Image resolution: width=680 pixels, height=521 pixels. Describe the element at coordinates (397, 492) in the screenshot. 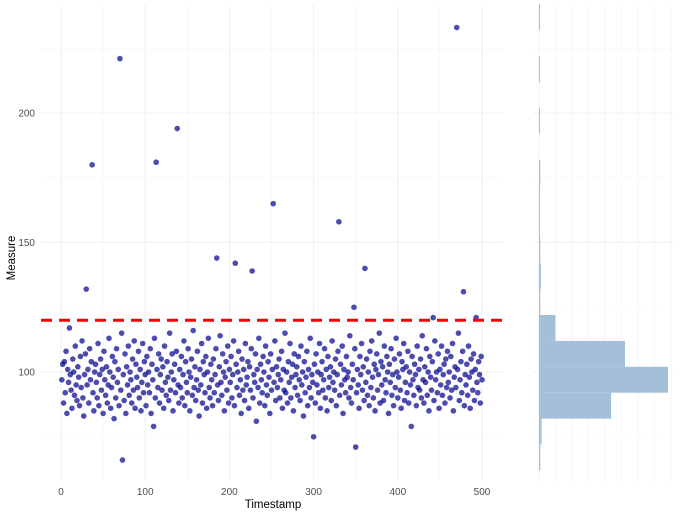

I see `x-tick-label: 400` at that location.